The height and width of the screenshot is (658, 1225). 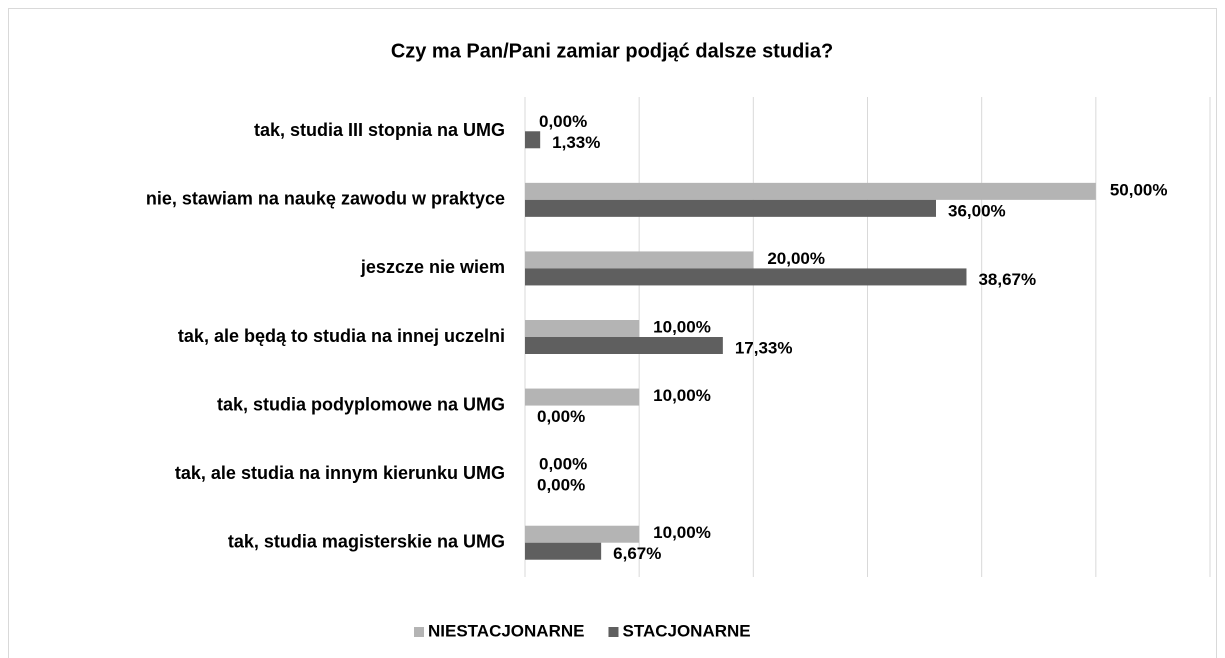 What do you see at coordinates (340, 473) in the screenshot?
I see `y-tick-label: tak, ale studia na innym kierunku UMG` at bounding box center [340, 473].